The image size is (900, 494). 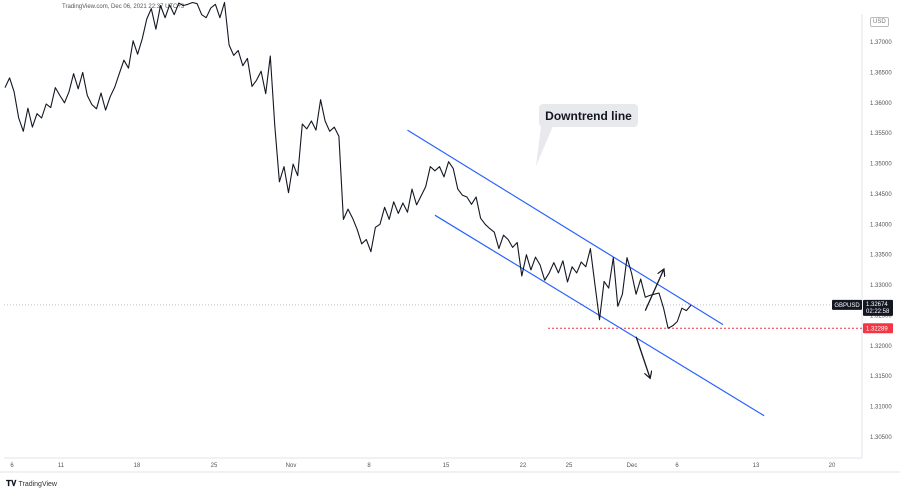 What do you see at coordinates (881, 408) in the screenshot?
I see `y-tick-label: 1.31000` at bounding box center [881, 408].